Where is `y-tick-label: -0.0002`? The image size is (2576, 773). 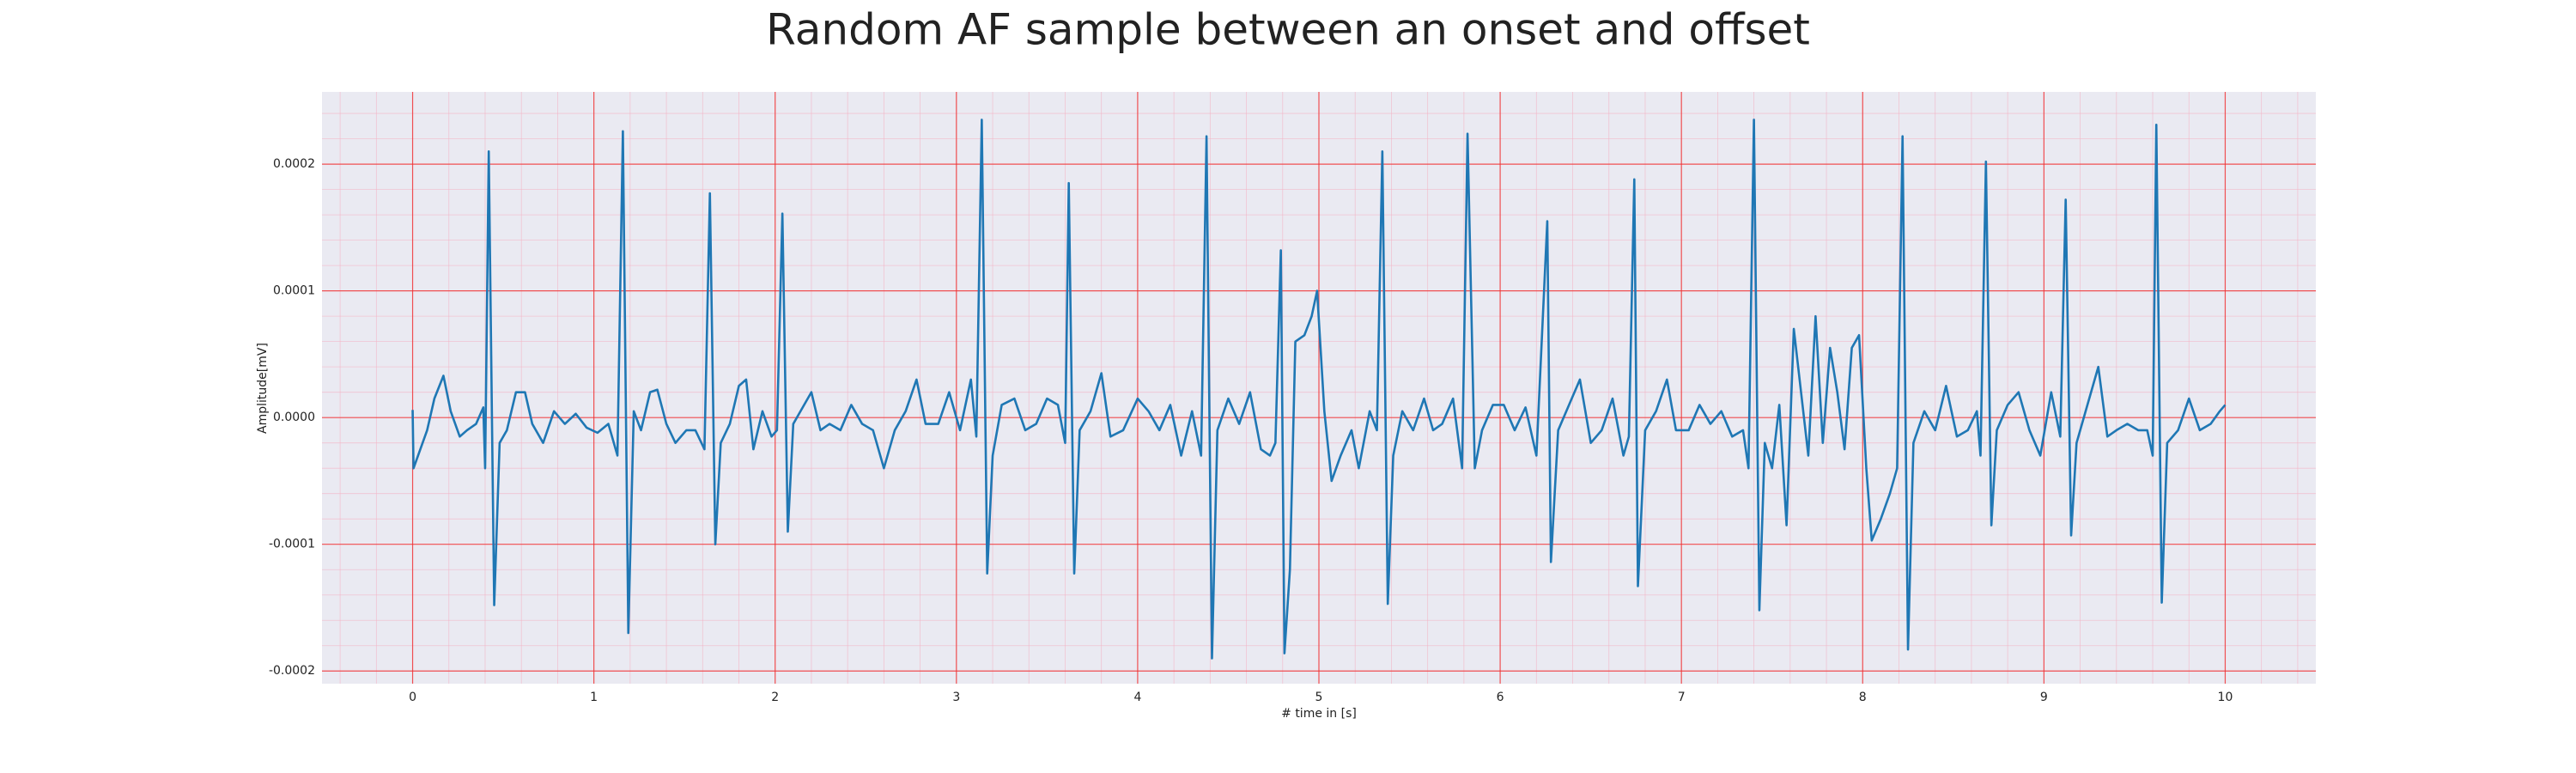 y-tick-label: -0.0002 is located at coordinates (292, 671).